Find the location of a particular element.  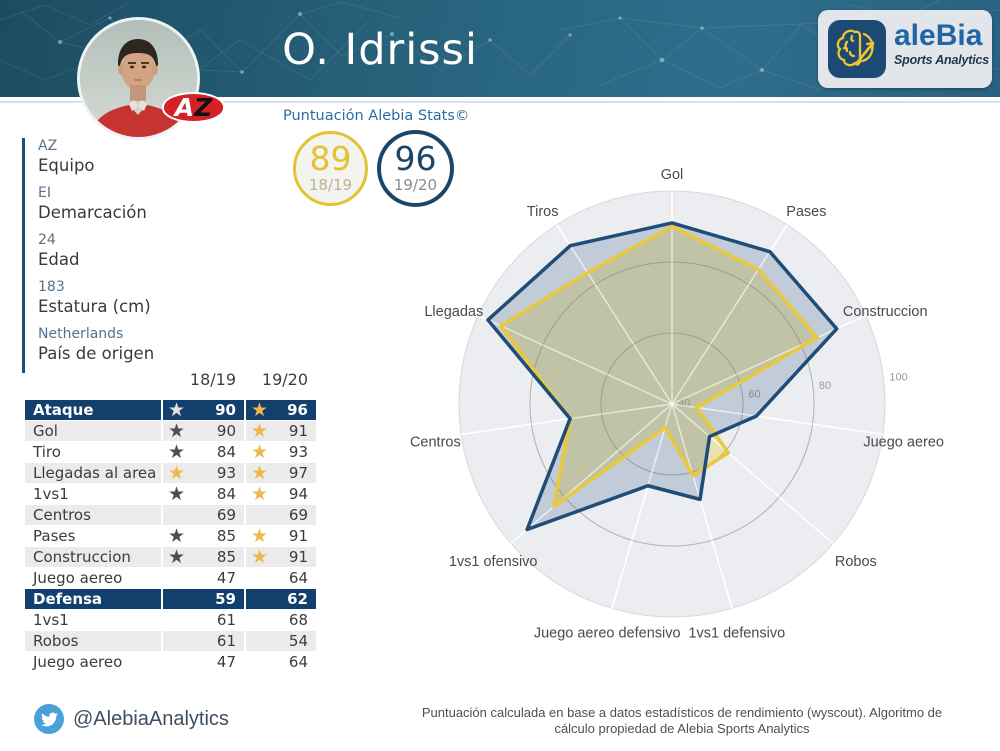

table-row: Llegadas al area ★ 93 ★ 97 is located at coordinates (170, 473).